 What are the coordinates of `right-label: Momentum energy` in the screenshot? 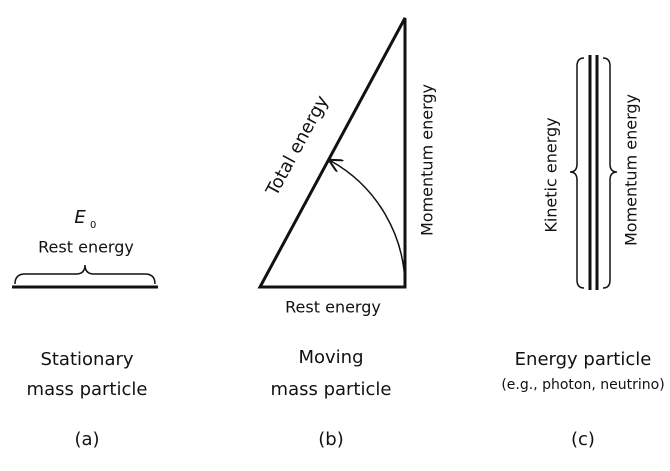 It's located at (631, 170).